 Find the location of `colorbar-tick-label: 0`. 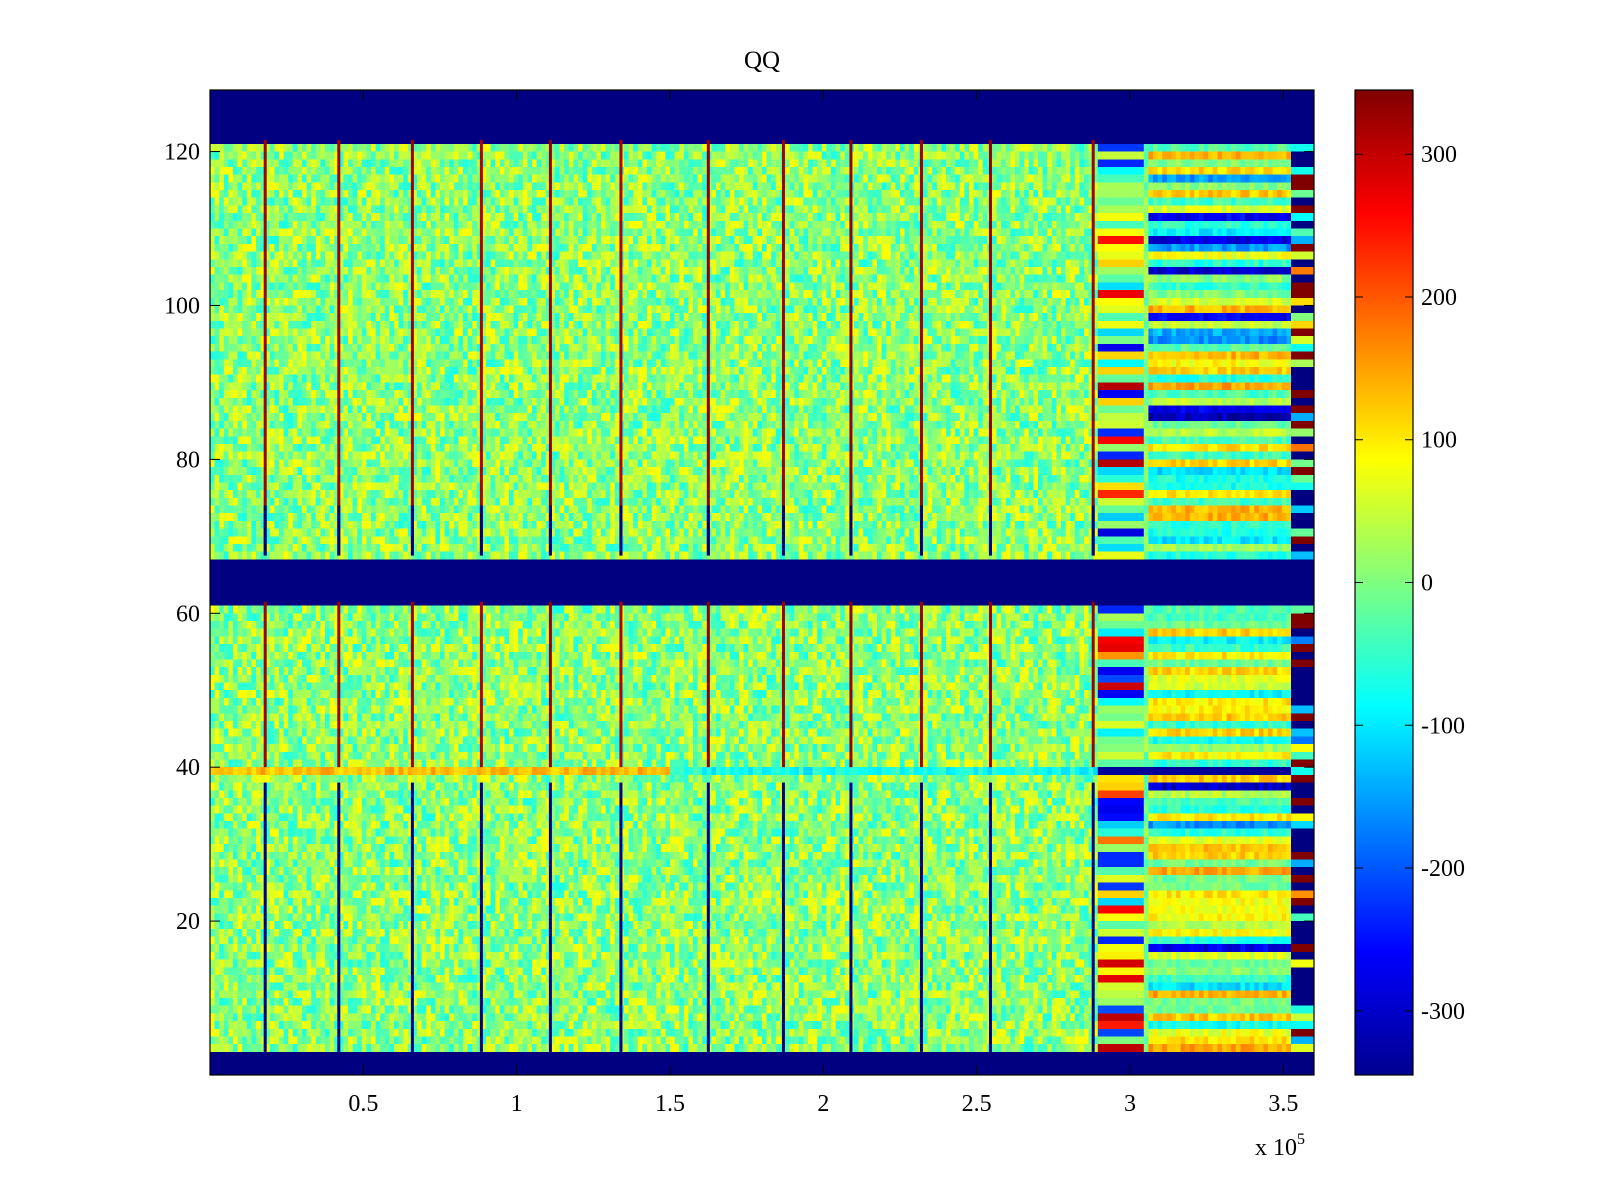

colorbar-tick-label: 0 is located at coordinates (1427, 584).